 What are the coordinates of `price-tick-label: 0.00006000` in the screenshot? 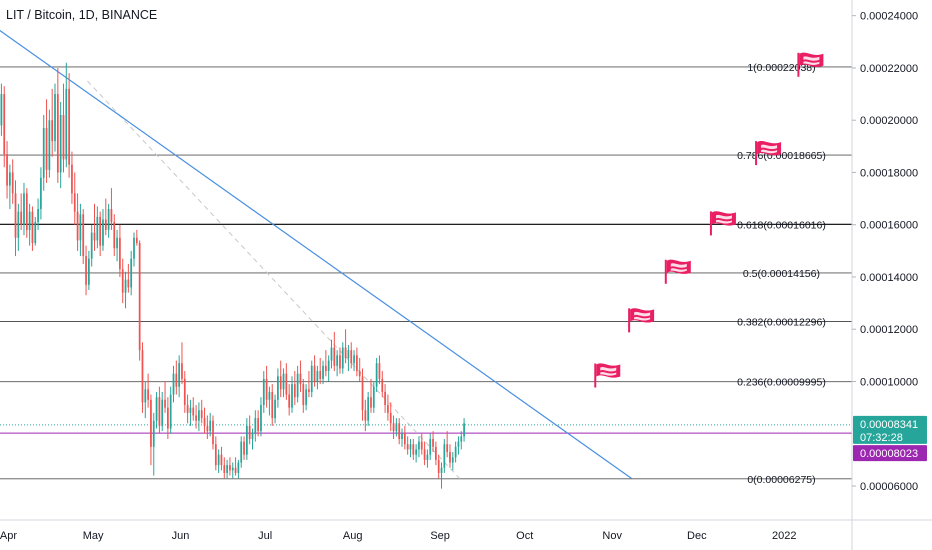 It's located at (889, 487).